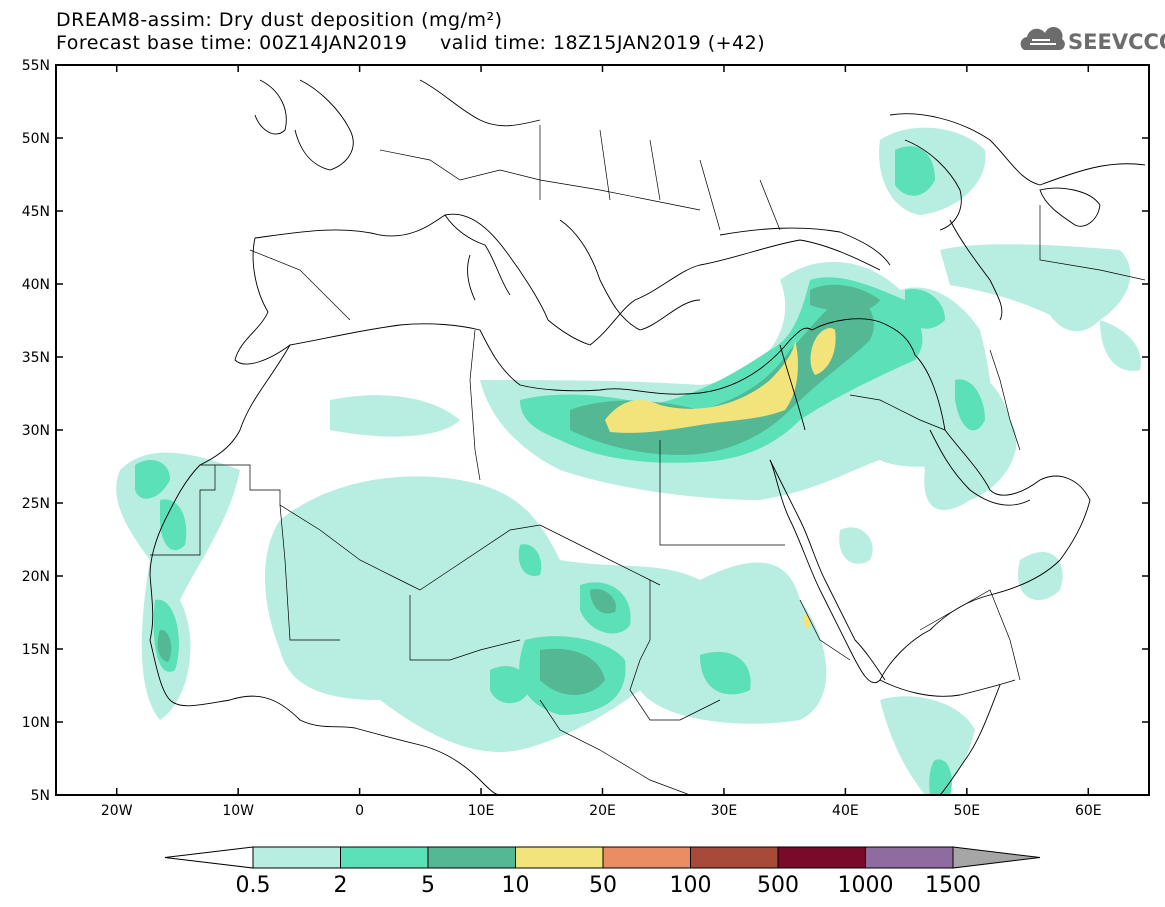  Describe the element at coordinates (603, 885) in the screenshot. I see `legend-label: 50` at that location.